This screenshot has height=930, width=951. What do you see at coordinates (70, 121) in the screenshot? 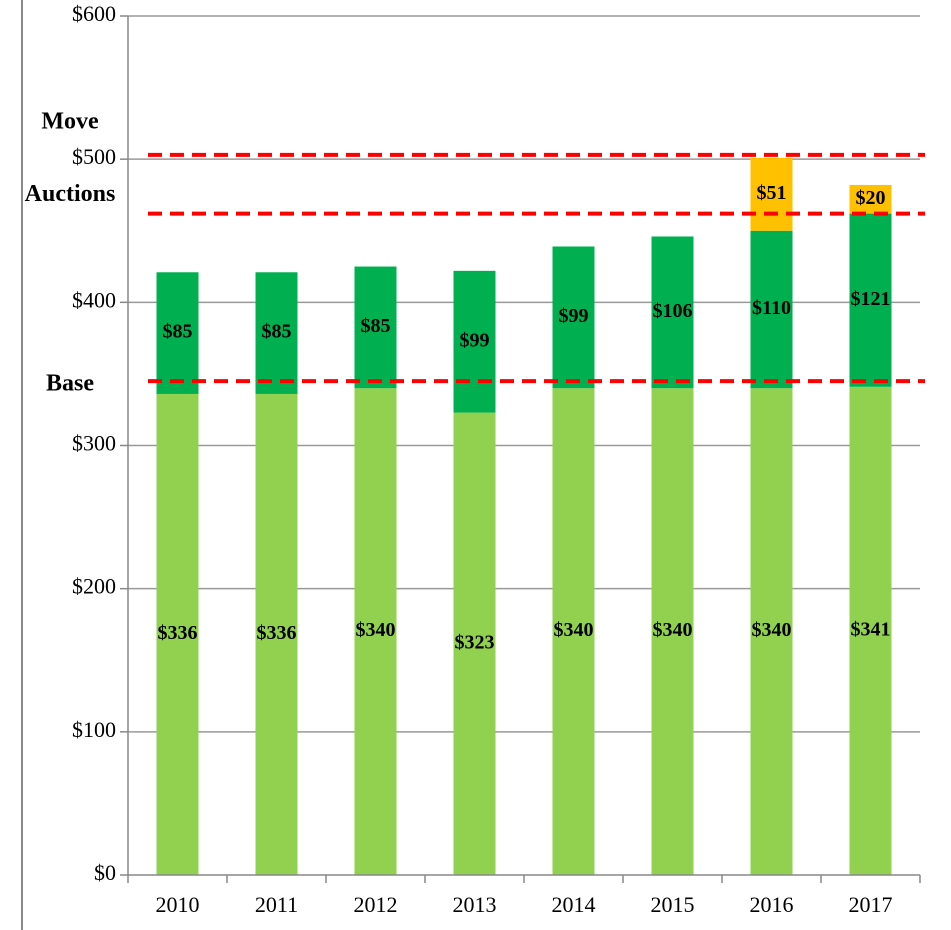
I see `reference-label: Move` at bounding box center [70, 121].